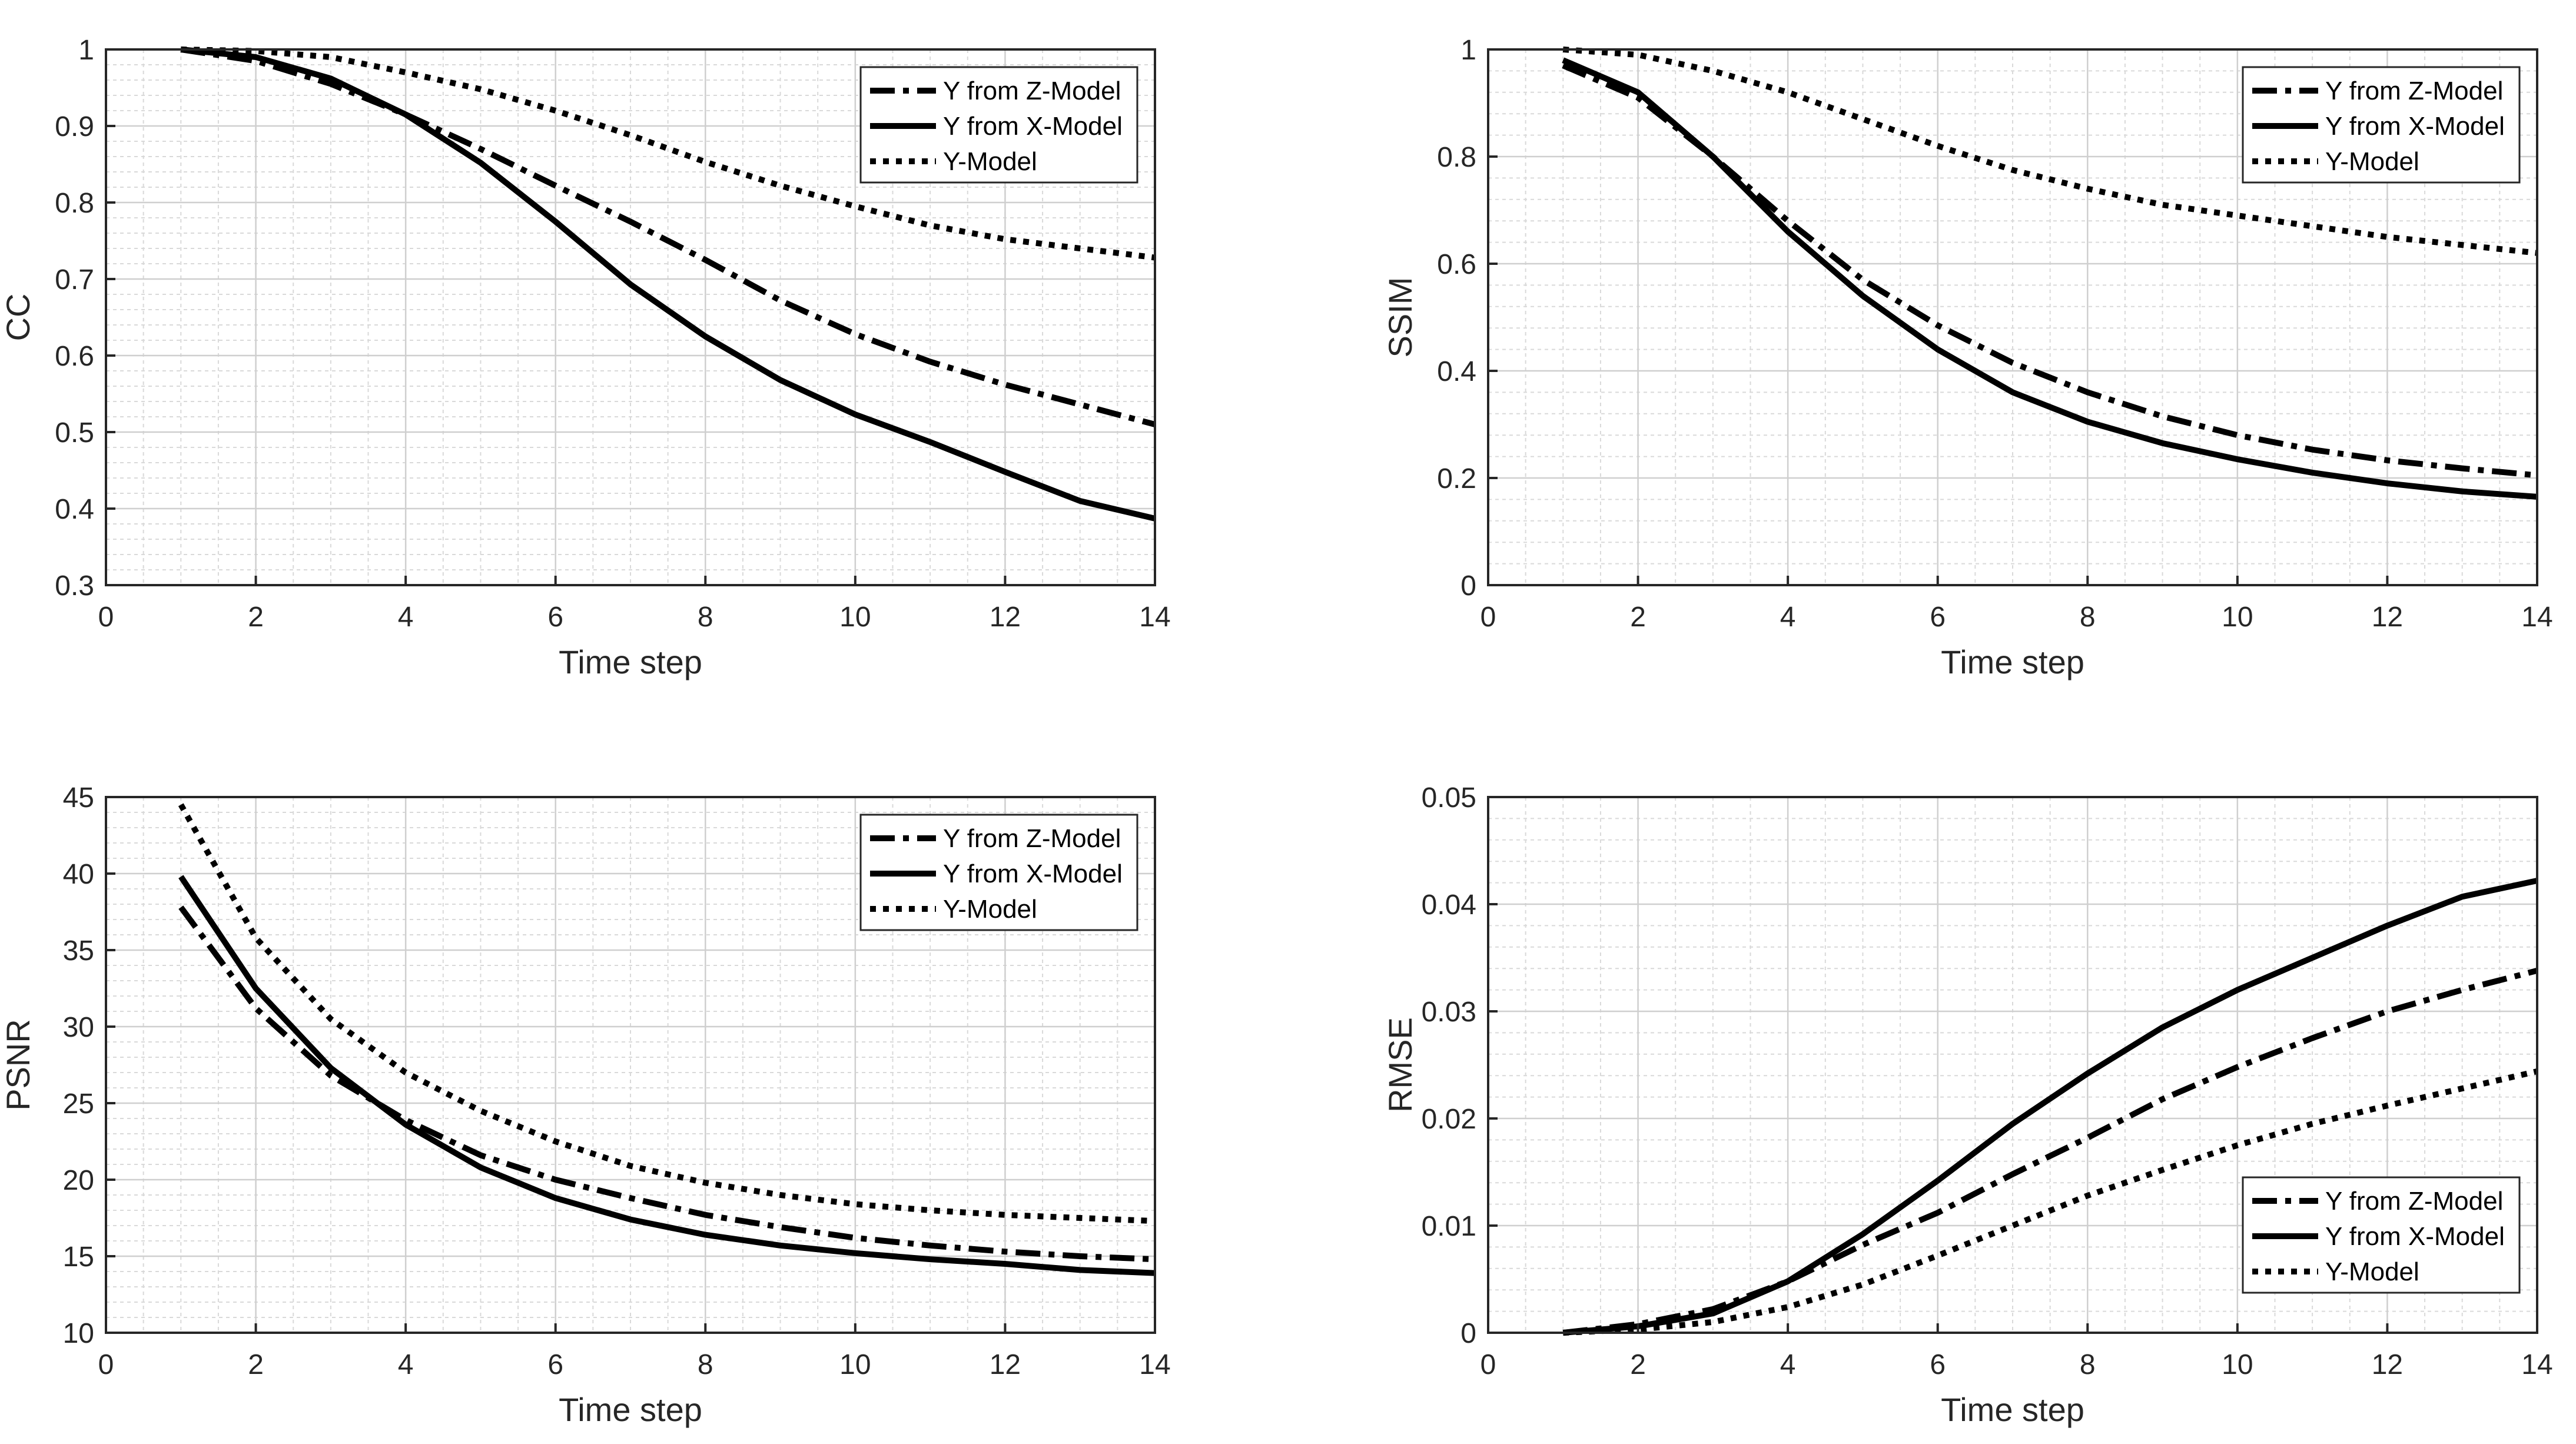  Describe the element at coordinates (2050, 1202) in the screenshot. I see `rmse-series-dotted` at that location.